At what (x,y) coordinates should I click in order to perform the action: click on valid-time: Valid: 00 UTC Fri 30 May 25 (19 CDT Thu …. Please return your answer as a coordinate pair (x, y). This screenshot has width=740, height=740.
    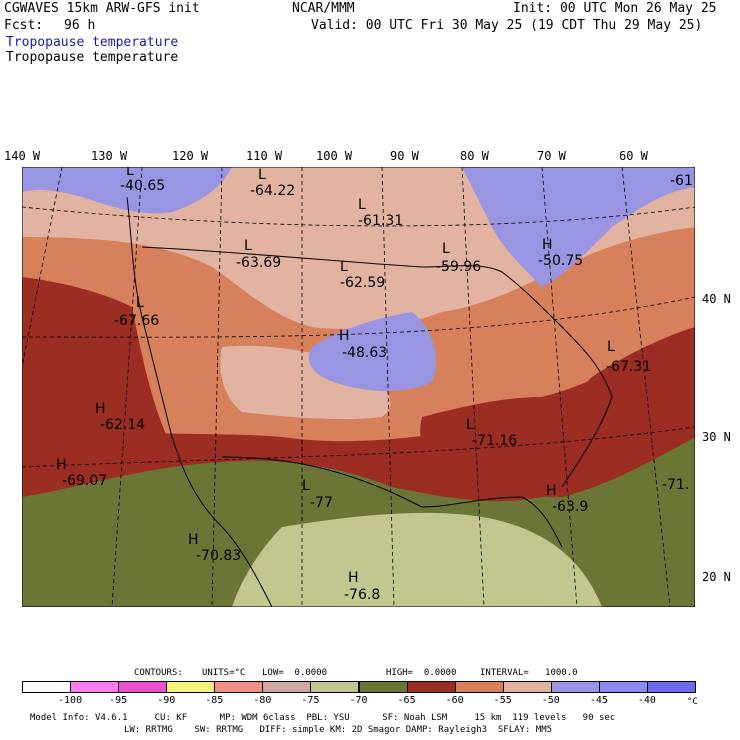
    Looking at the image, I should click on (507, 25).